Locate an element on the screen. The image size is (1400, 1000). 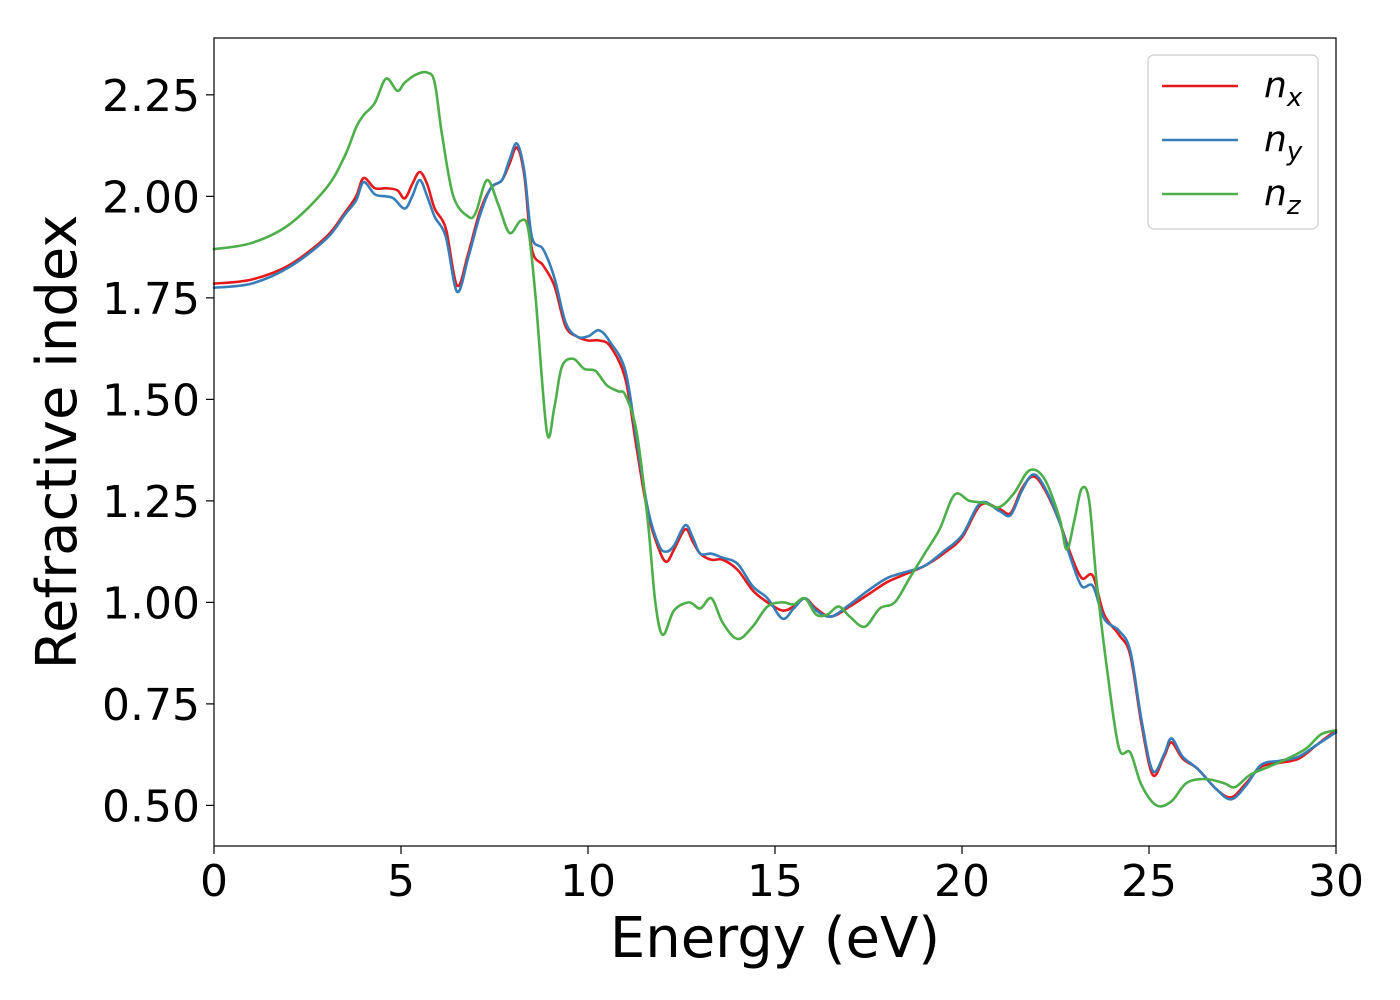
y-tick-label: 0.75 is located at coordinates (151, 705).